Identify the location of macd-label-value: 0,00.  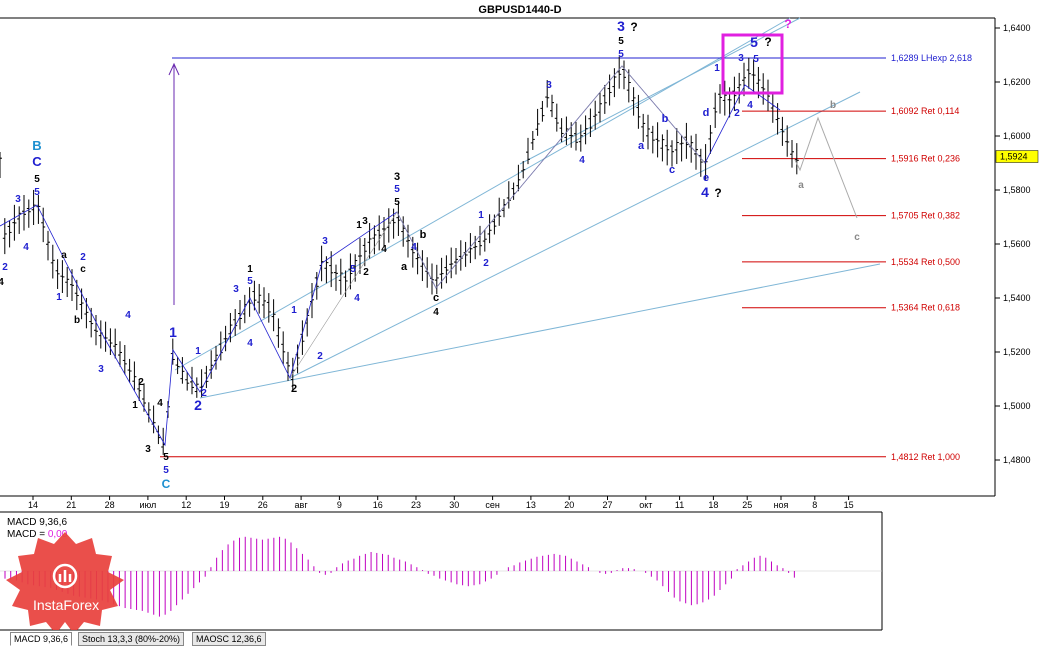
(58, 534).